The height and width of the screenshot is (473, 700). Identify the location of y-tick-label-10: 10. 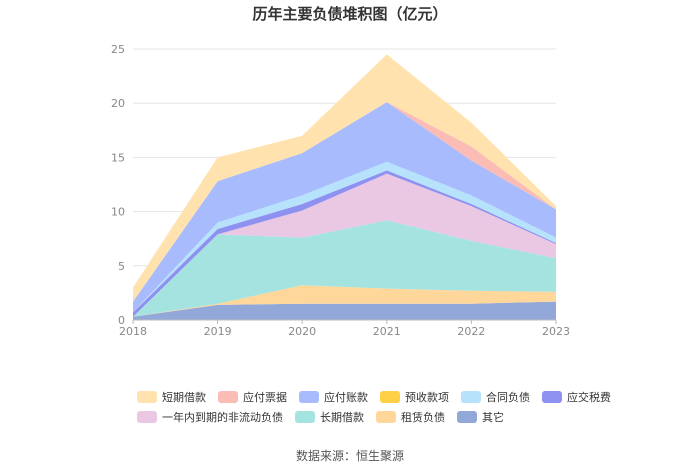
(118, 212).